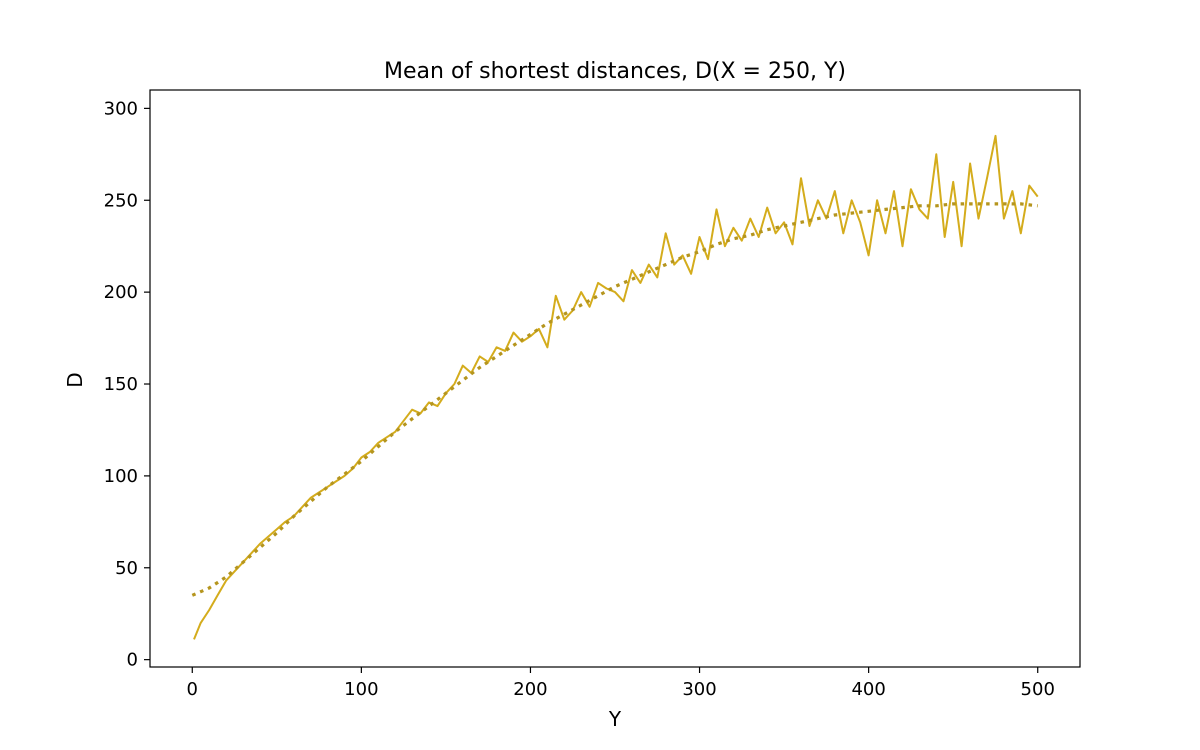  What do you see at coordinates (1038, 689) in the screenshot?
I see `x-tick-label: 500` at bounding box center [1038, 689].